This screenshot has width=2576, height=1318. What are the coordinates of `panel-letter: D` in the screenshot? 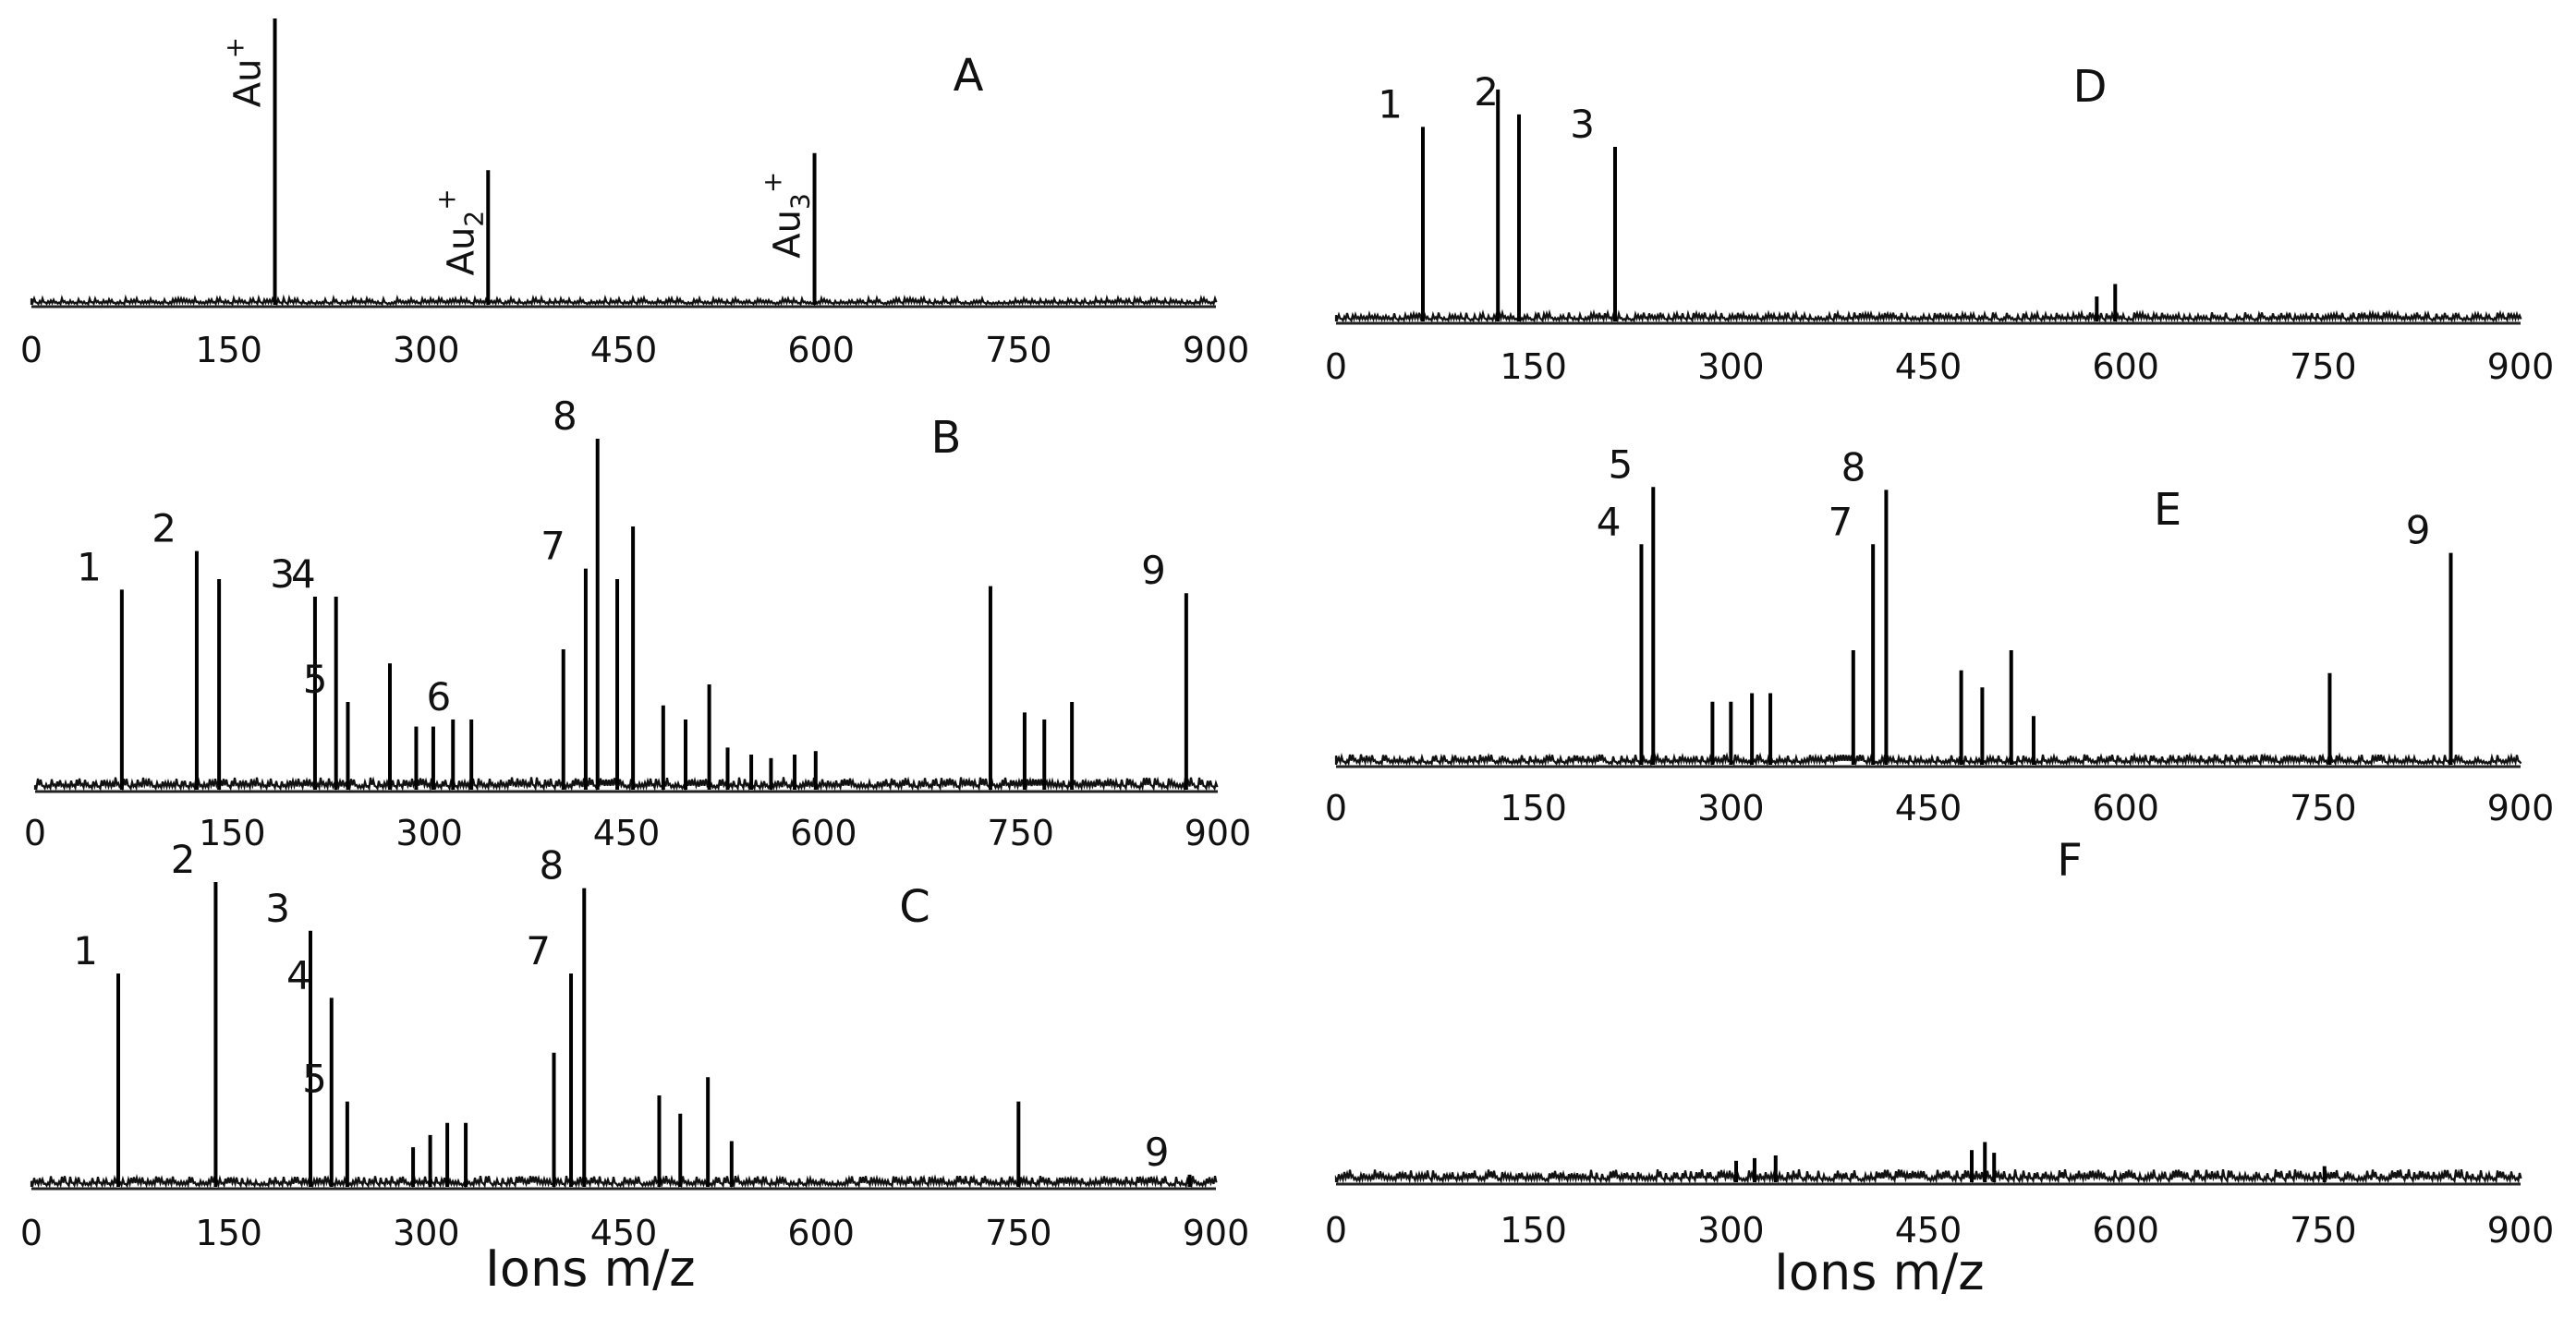 It's located at (2090, 87).